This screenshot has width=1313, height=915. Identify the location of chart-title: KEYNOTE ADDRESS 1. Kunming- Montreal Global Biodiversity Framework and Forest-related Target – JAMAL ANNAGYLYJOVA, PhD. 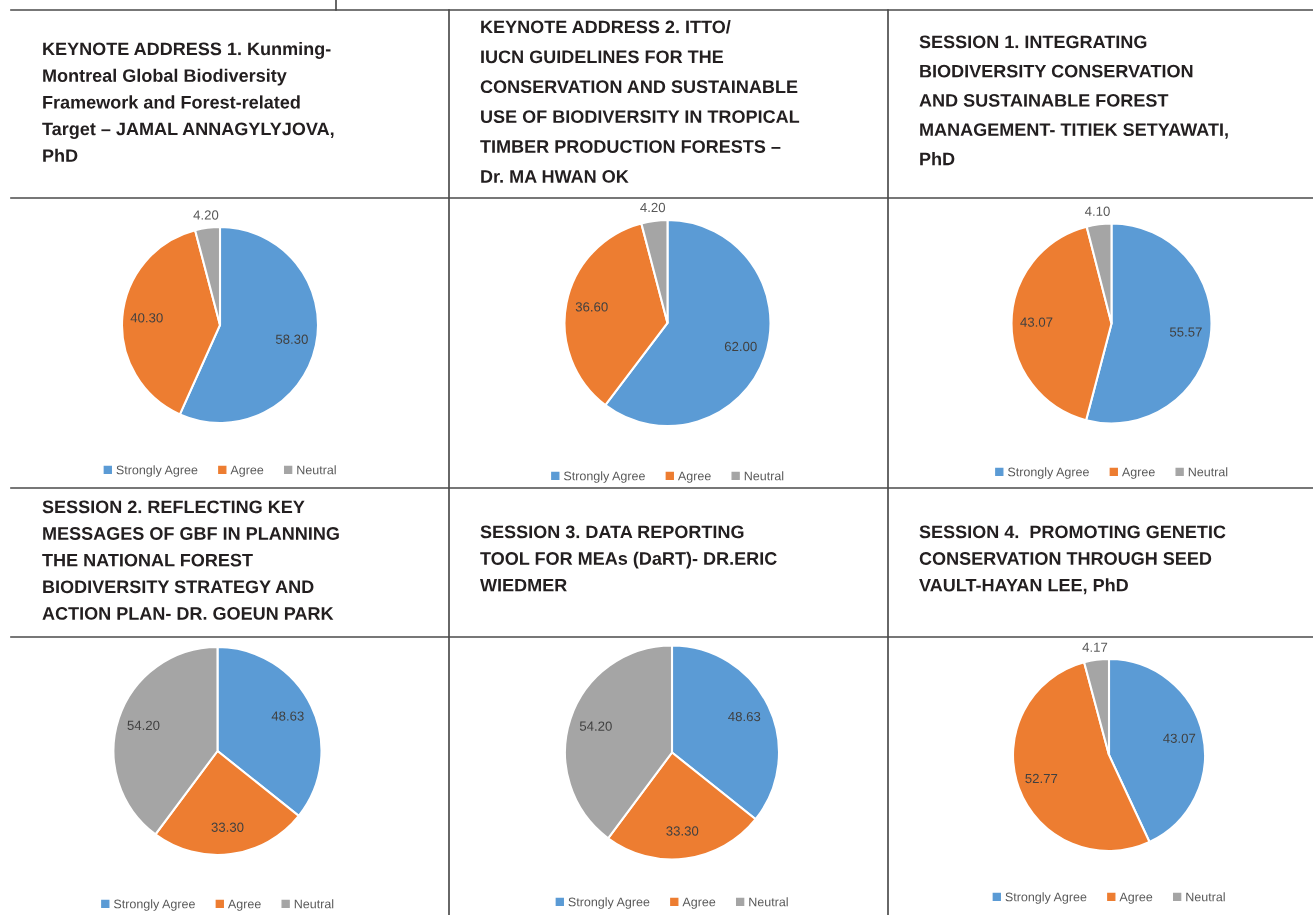
(188, 102).